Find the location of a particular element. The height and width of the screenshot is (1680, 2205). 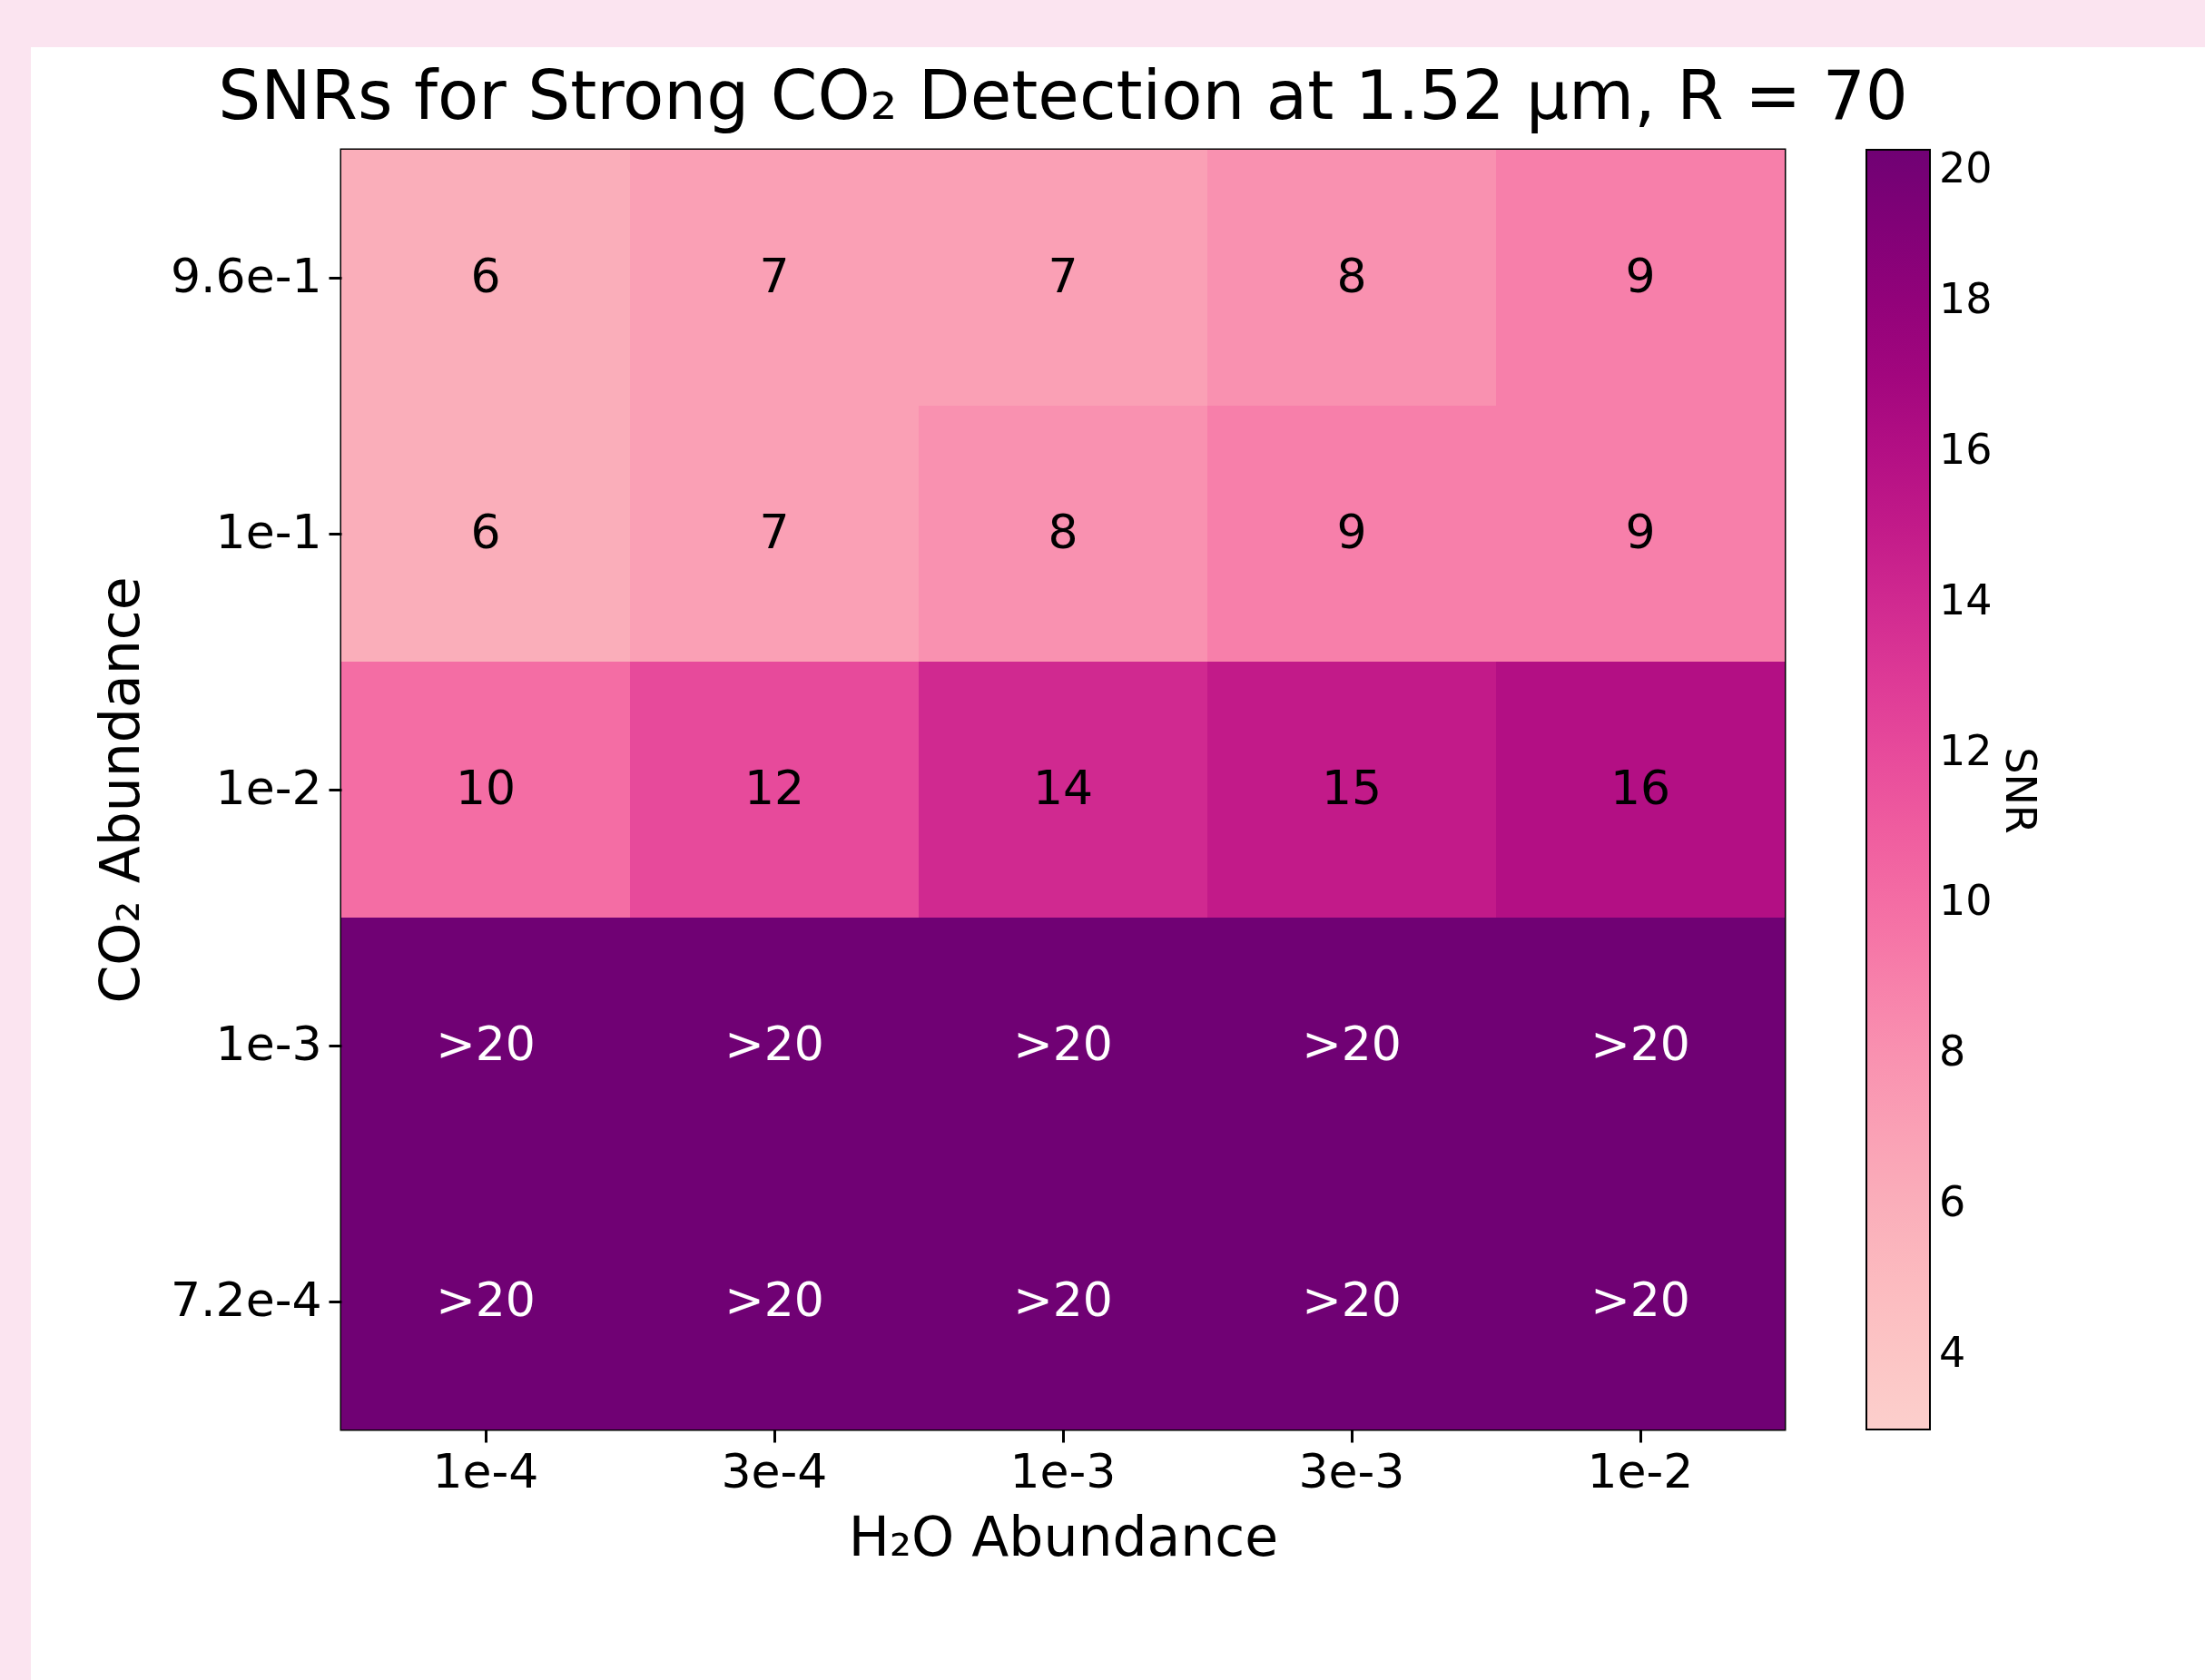

y-tick-label: 1e-3 is located at coordinates (269, 1044).